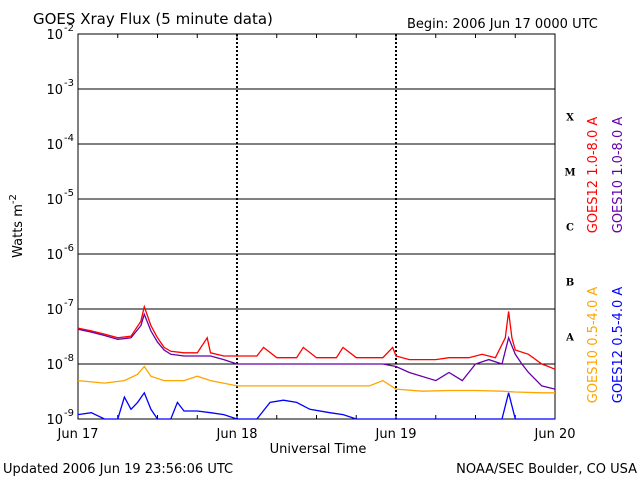  Describe the element at coordinates (69, 303) in the screenshot. I see `y-tick-exponent: -7` at that location.